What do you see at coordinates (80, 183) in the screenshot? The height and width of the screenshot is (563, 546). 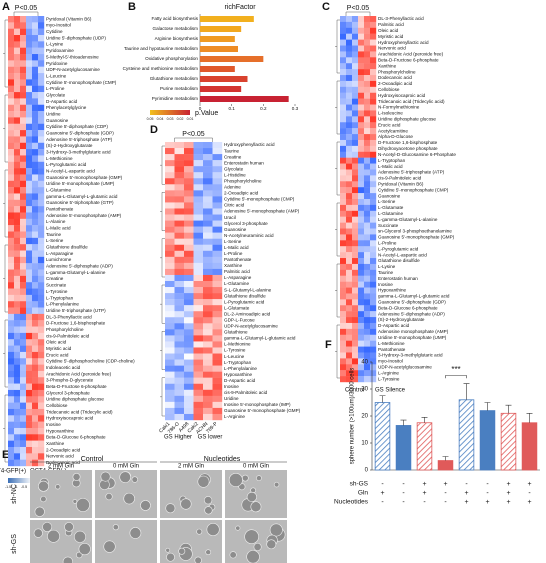 I see `row-label: Uridine 5'-monophosphate (UMP)` at bounding box center [80, 183].